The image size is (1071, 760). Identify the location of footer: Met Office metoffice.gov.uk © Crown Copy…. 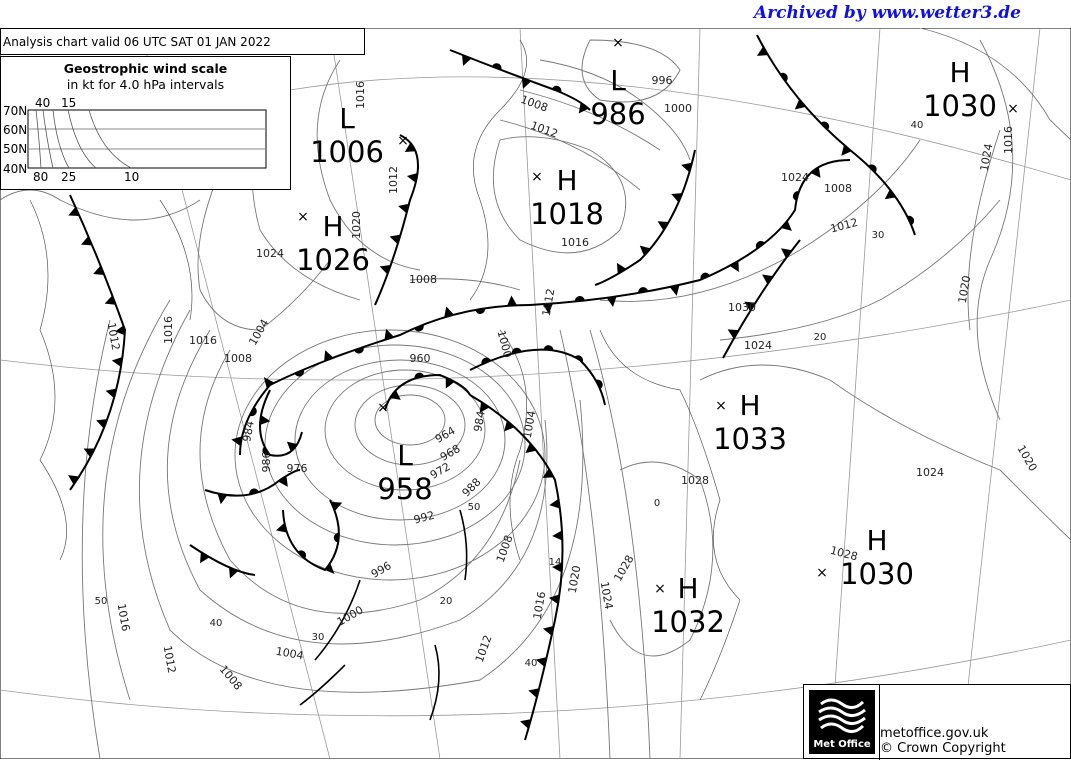
(937, 722).